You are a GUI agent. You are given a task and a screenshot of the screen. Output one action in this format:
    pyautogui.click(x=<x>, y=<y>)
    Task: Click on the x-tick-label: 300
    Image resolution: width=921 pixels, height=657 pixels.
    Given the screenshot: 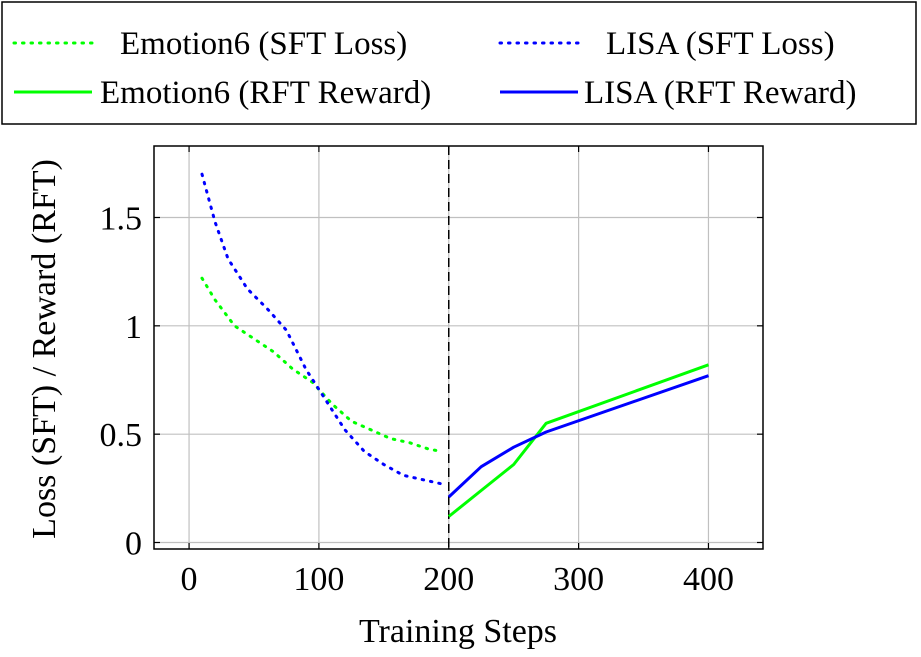 What is the action you would take?
    pyautogui.click(x=578, y=579)
    